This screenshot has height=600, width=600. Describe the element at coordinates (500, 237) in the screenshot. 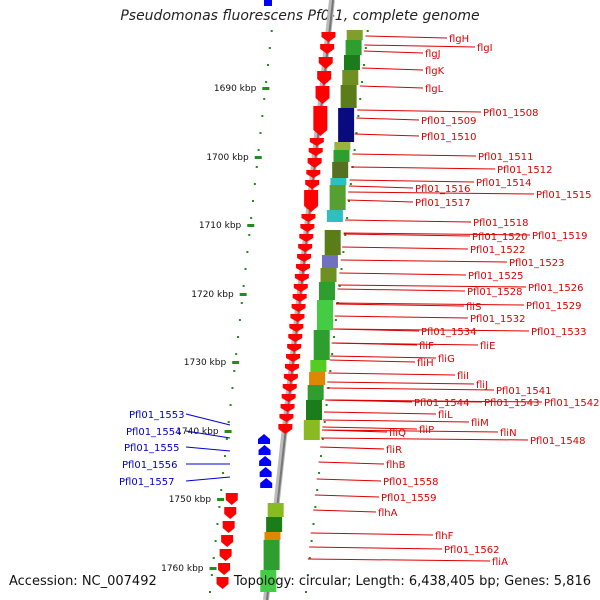

I see `gene-label: Pfl01_1520` at that location.